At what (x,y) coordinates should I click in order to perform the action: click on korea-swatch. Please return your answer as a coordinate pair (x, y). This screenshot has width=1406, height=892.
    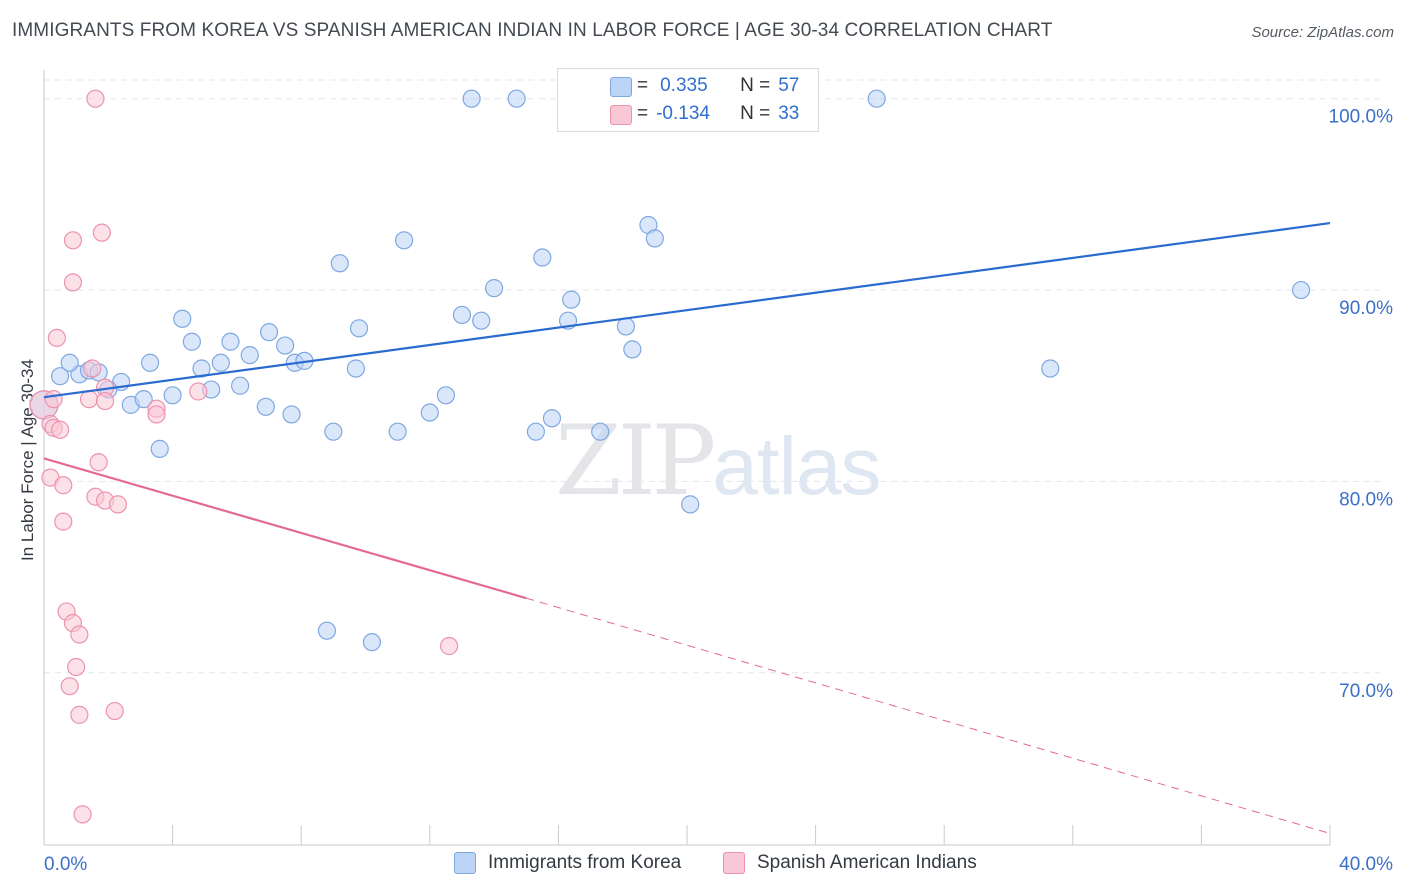
    Looking at the image, I should click on (621, 87).